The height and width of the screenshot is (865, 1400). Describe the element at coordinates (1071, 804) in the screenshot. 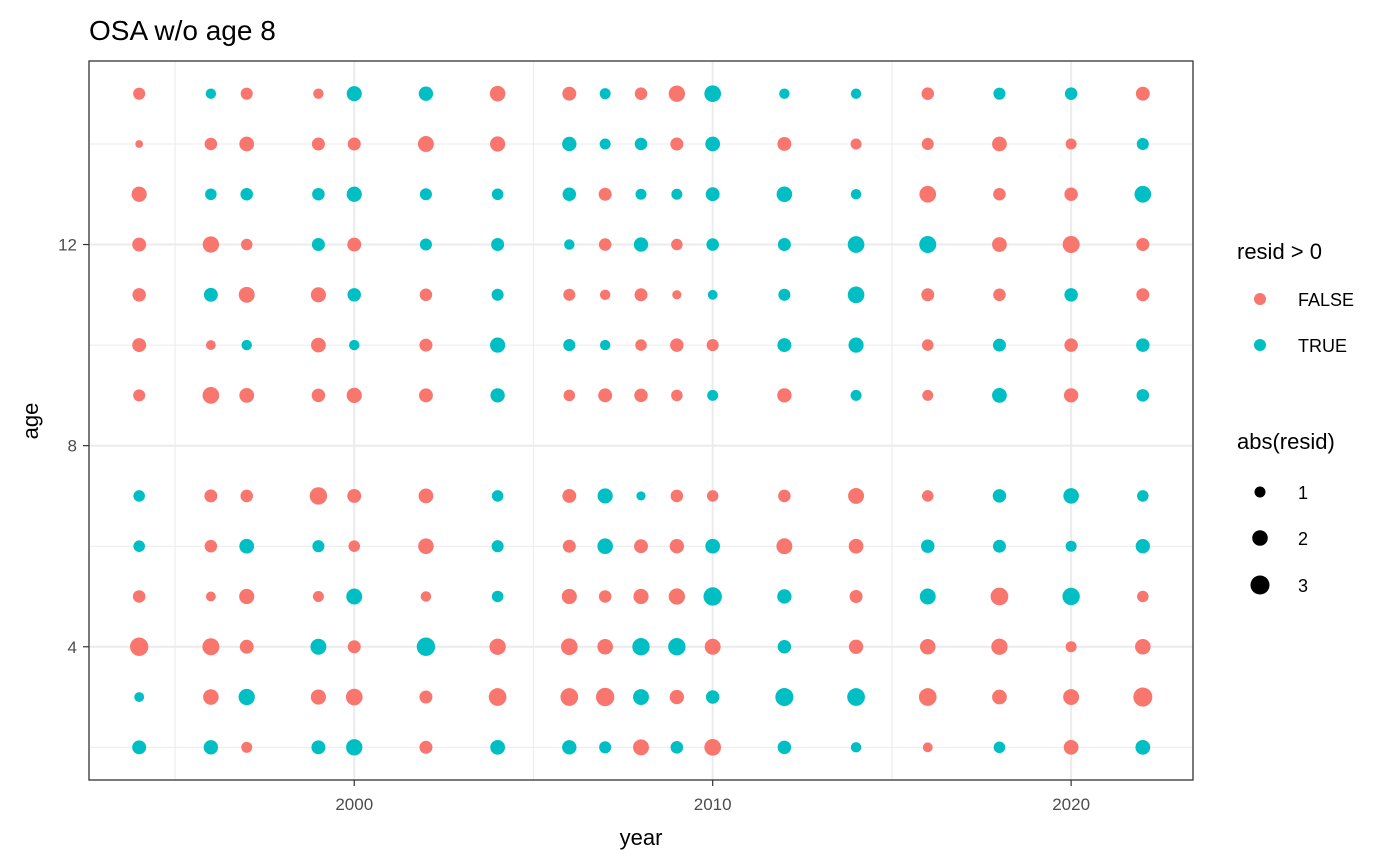

I see `x-tick-label: 2020` at that location.